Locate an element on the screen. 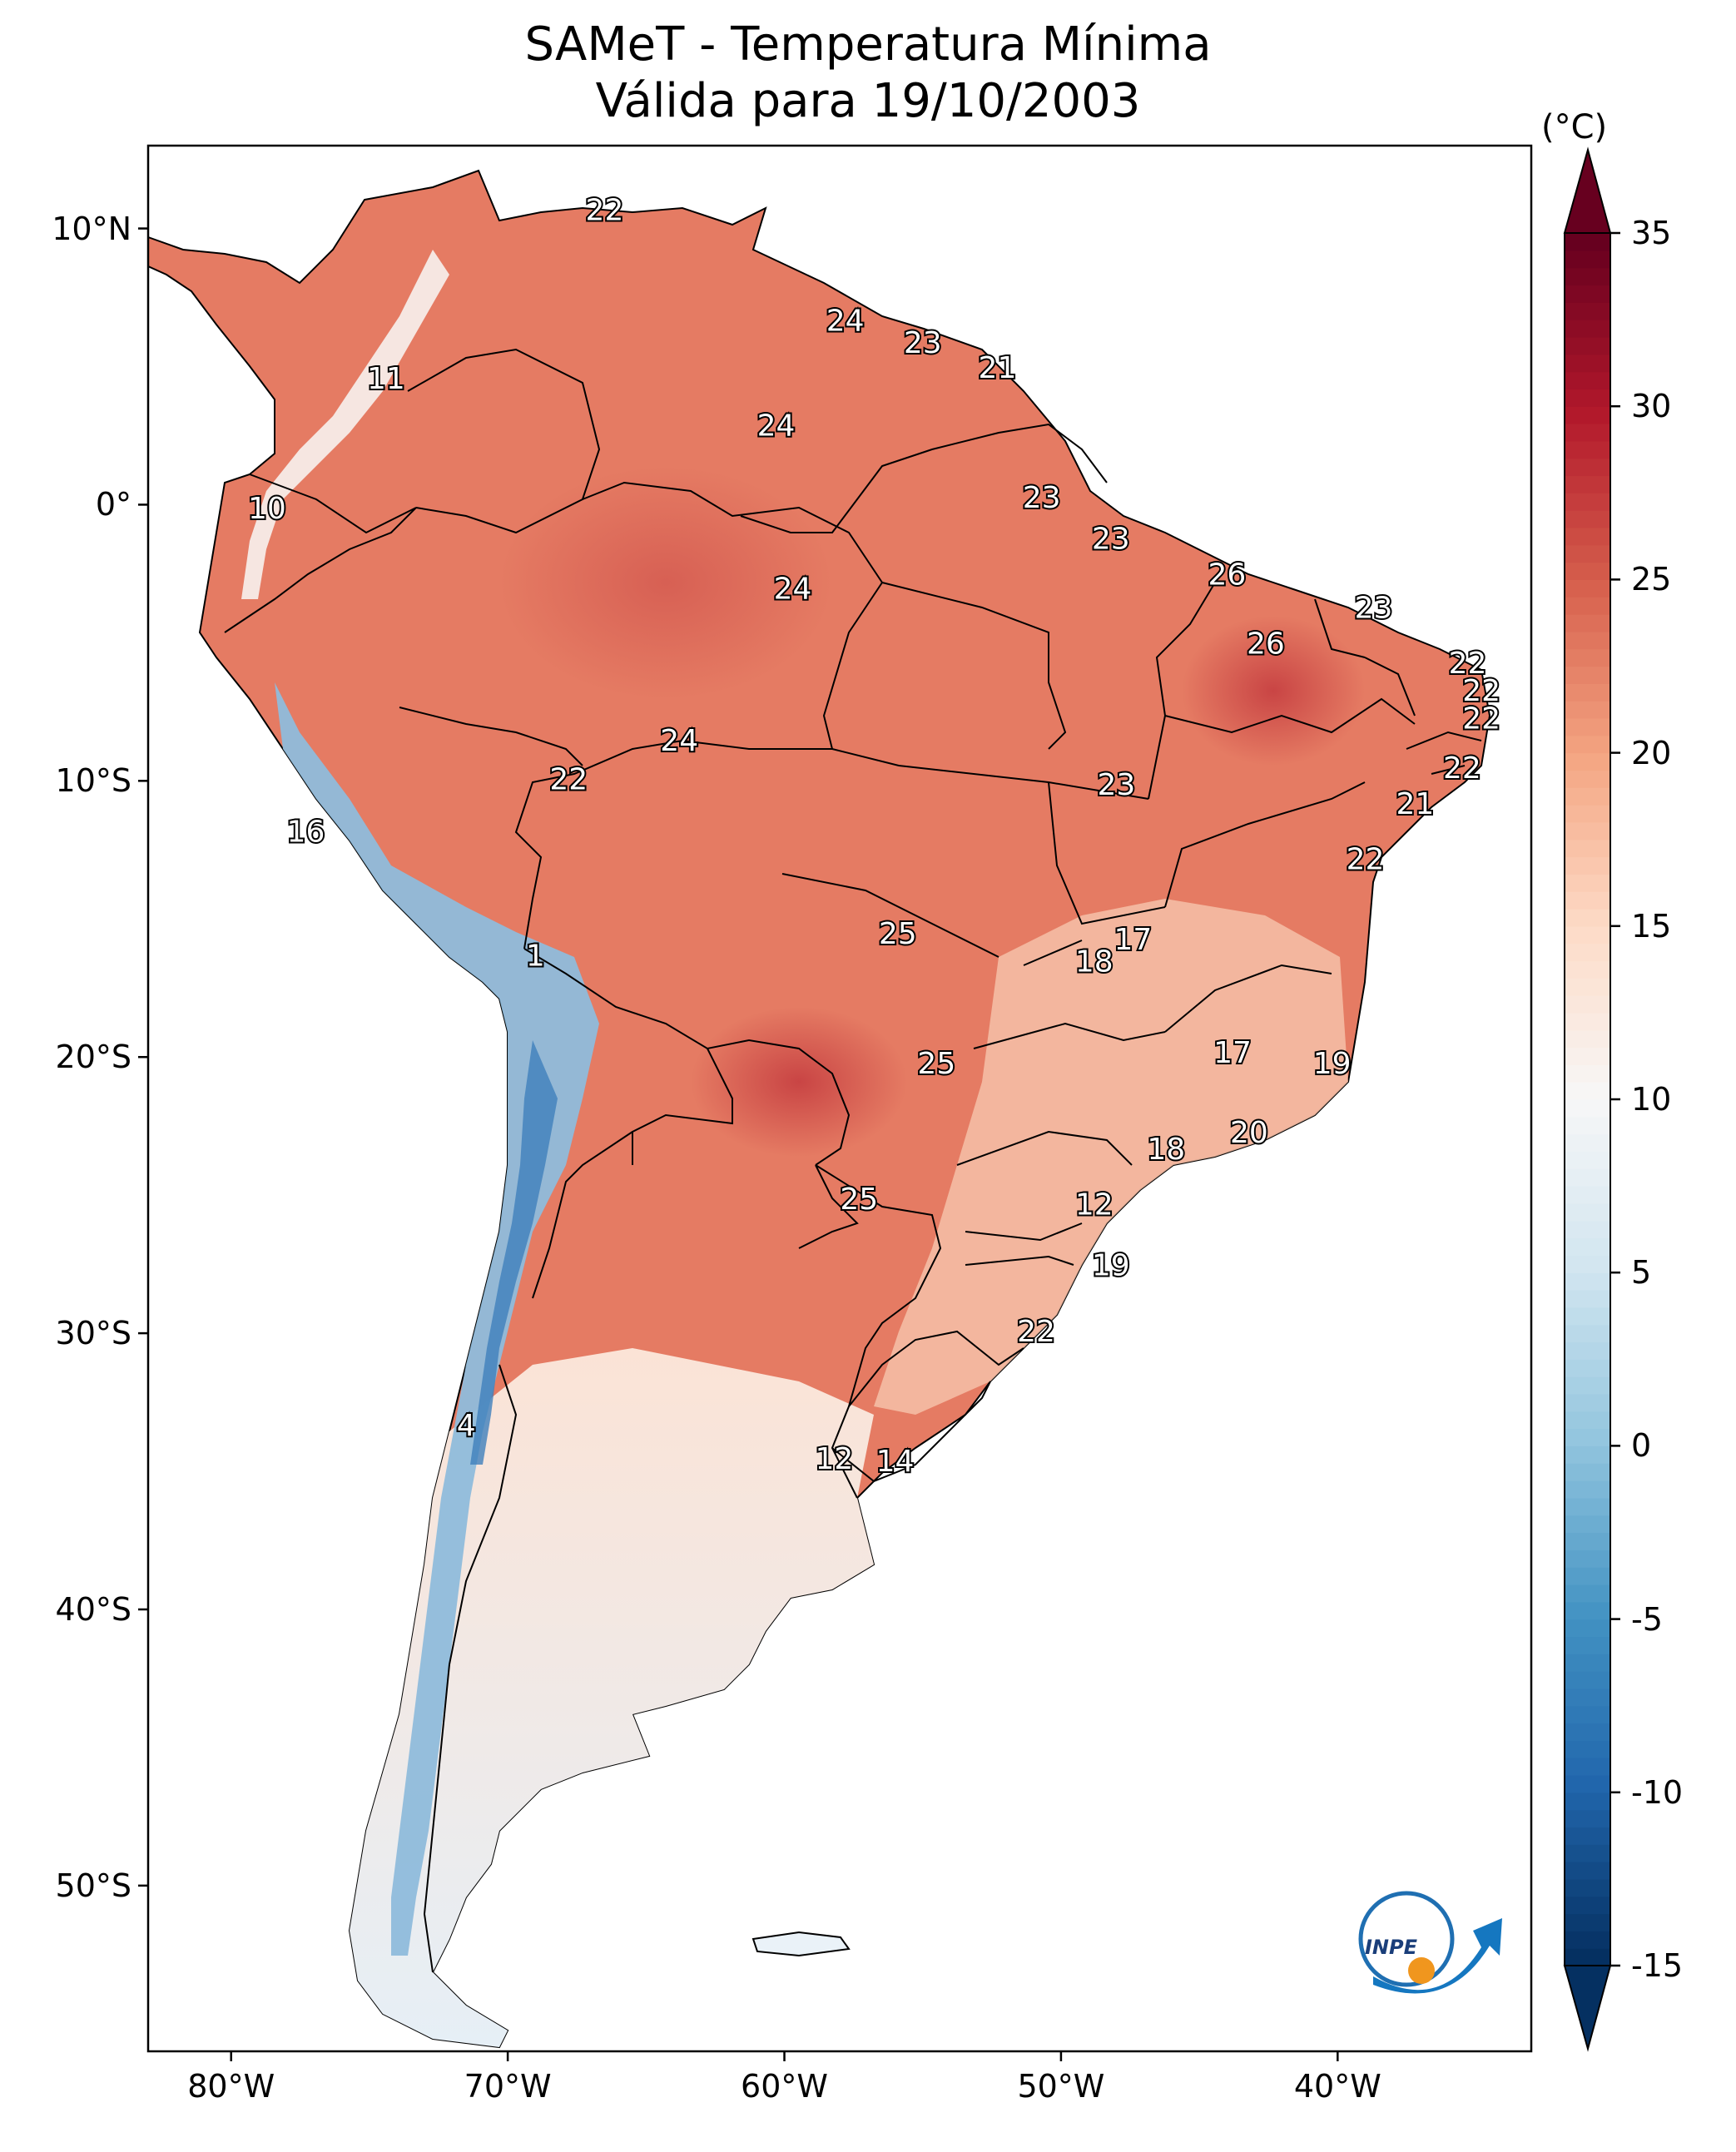 The height and width of the screenshot is (2152, 1736). colorbar-tick-label: 0 is located at coordinates (1642, 1446).